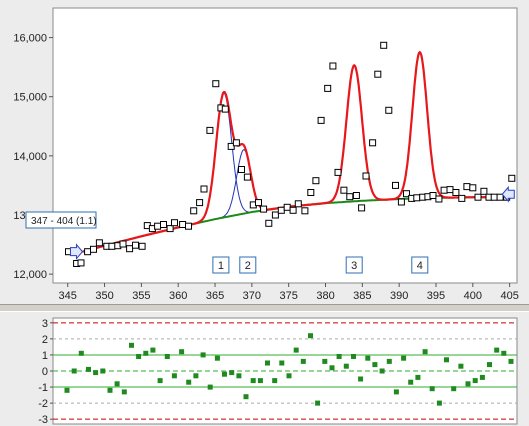 The width and height of the screenshot is (529, 426). Describe the element at coordinates (45, 340) in the screenshot. I see `residual-y-tick-label: 2` at that location.